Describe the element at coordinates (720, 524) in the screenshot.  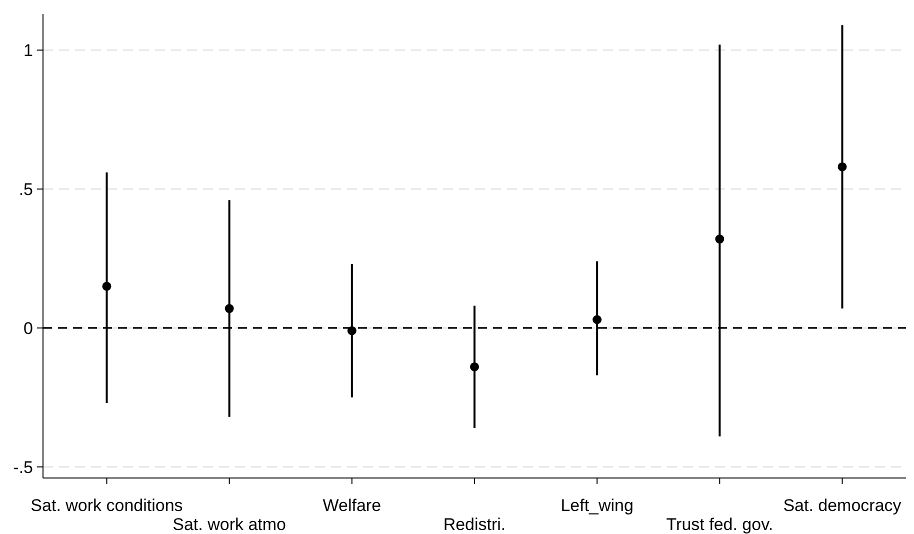
I see `x-tick-label: Trust fed. gov.` at that location.